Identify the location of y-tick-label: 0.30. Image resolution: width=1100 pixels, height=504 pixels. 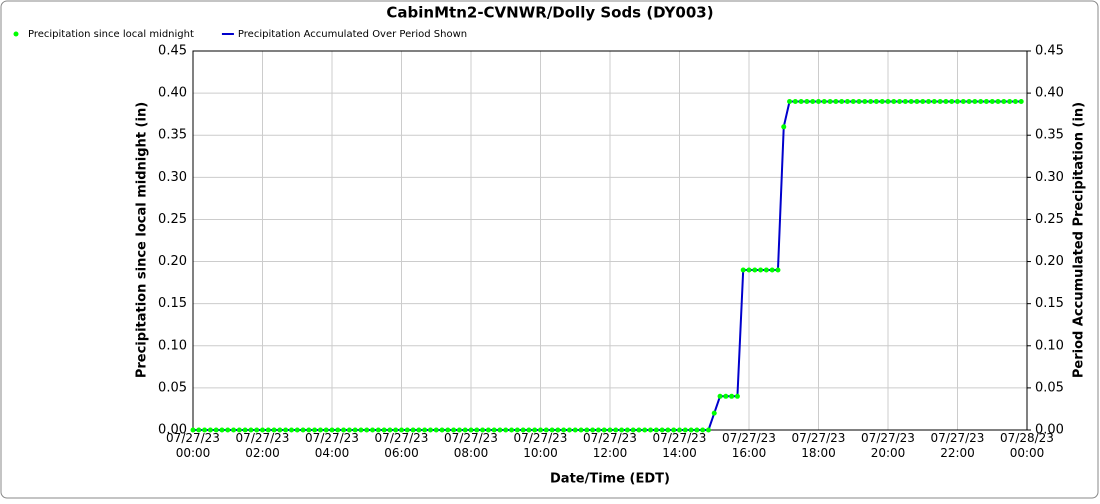
(172, 177).